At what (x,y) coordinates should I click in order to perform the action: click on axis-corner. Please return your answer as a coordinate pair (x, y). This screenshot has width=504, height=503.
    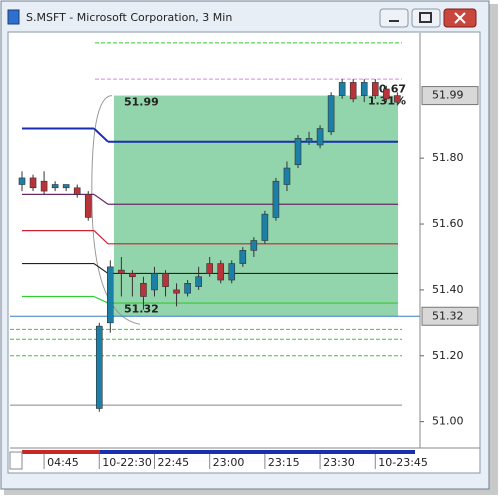
    Looking at the image, I should click on (16, 460).